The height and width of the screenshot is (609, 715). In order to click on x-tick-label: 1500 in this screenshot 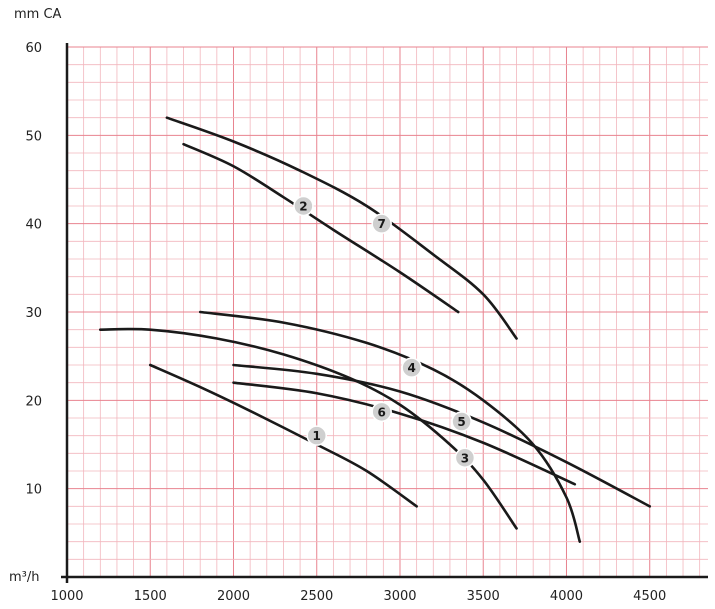, I will do `click(150, 596)`.